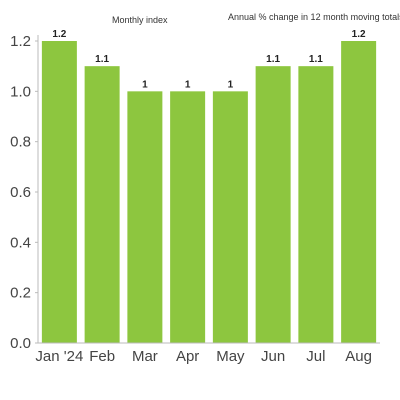 The height and width of the screenshot is (400, 400). Describe the element at coordinates (145, 356) in the screenshot. I see `x-tick-label: Mar` at that location.